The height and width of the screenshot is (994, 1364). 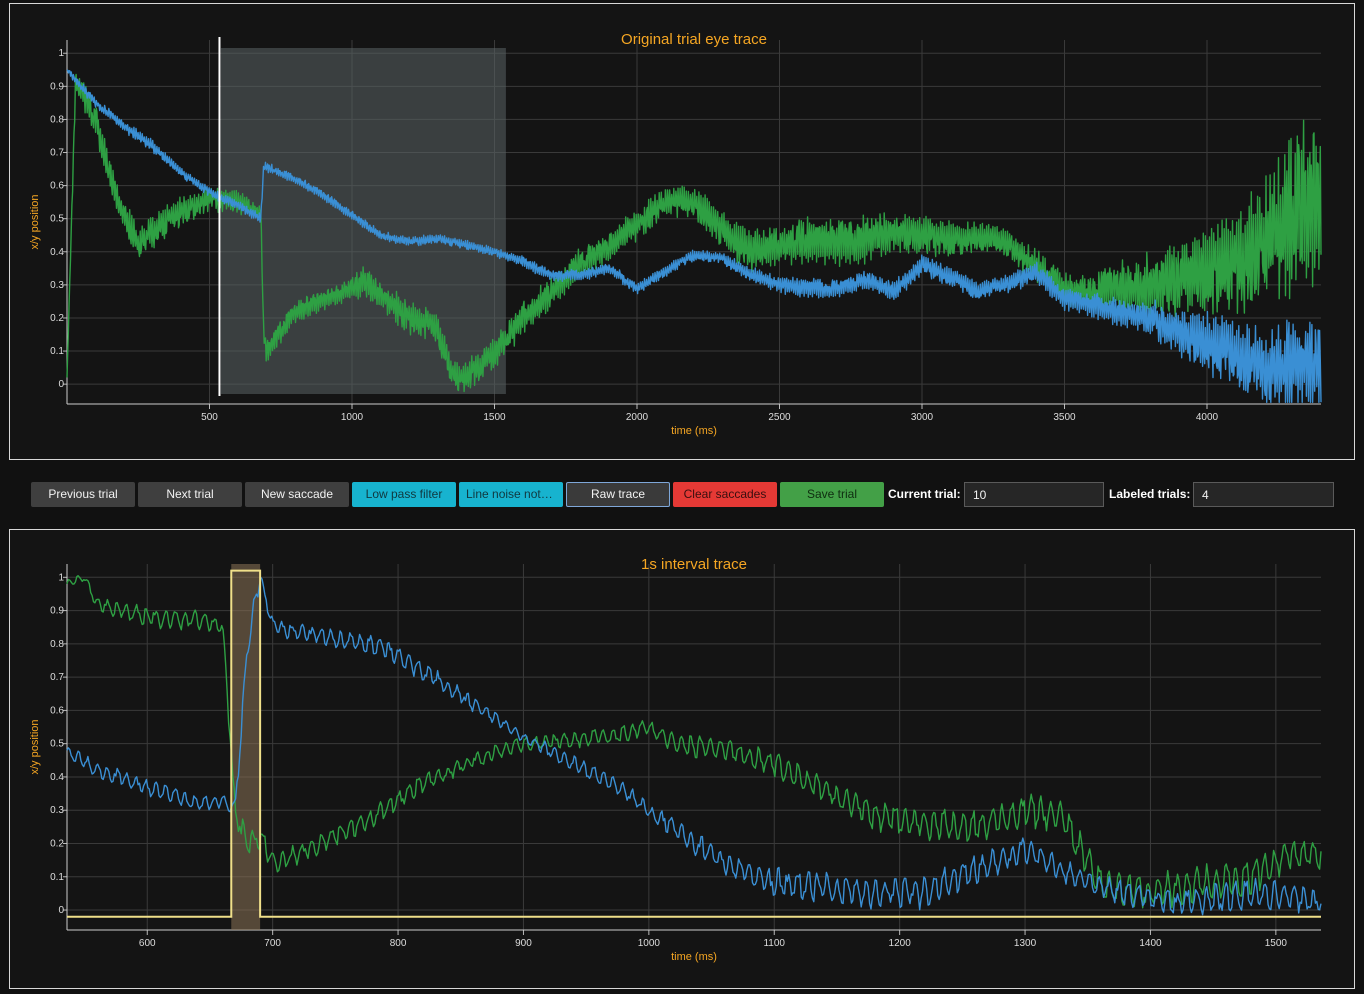 What do you see at coordinates (511, 494) in the screenshot?
I see `line-noise-notch-button: Line noise notch filter` at bounding box center [511, 494].